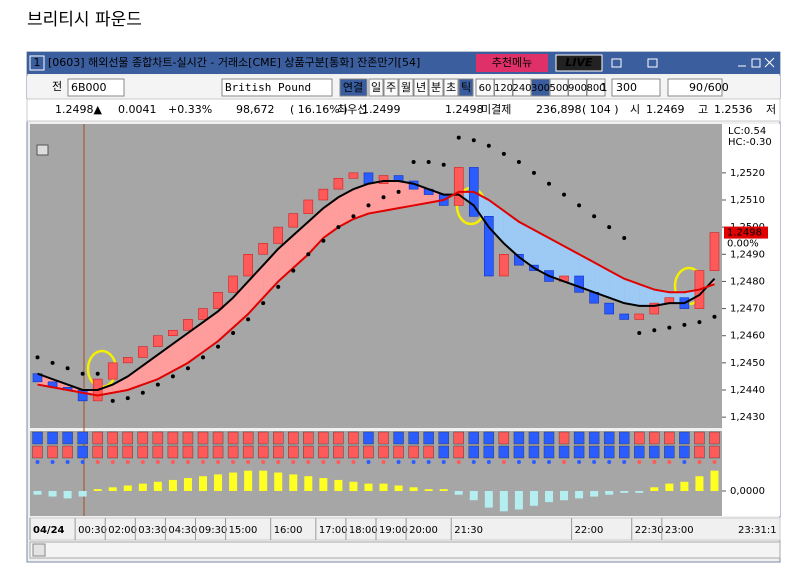 The image size is (812, 579). Describe the element at coordinates (604, 87) in the screenshot. I see `count: 1` at that location.